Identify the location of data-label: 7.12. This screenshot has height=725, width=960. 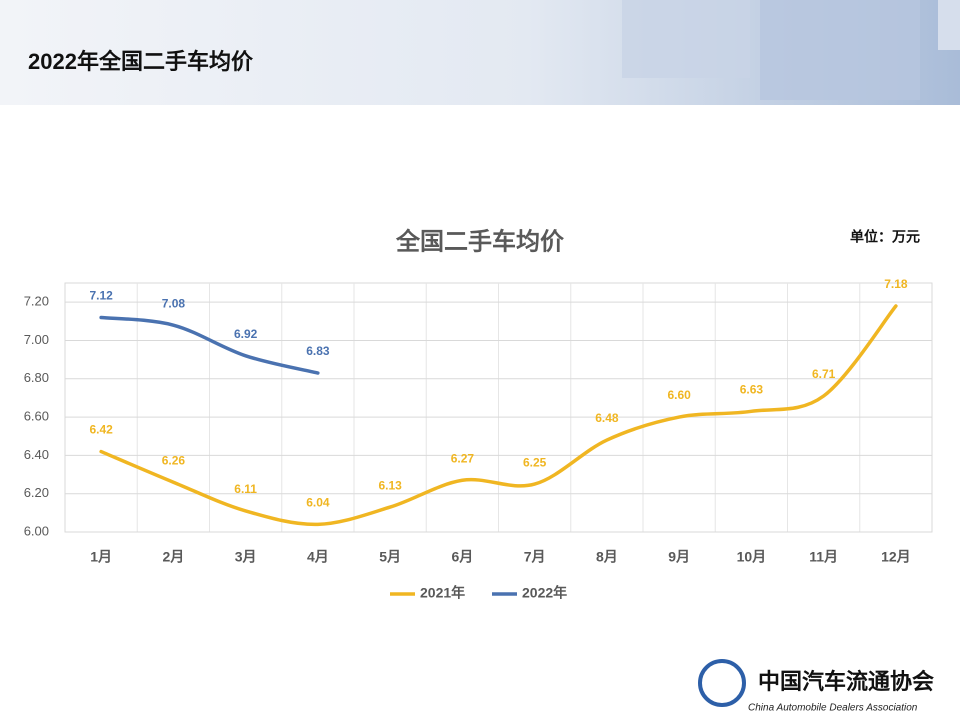
(101, 296).